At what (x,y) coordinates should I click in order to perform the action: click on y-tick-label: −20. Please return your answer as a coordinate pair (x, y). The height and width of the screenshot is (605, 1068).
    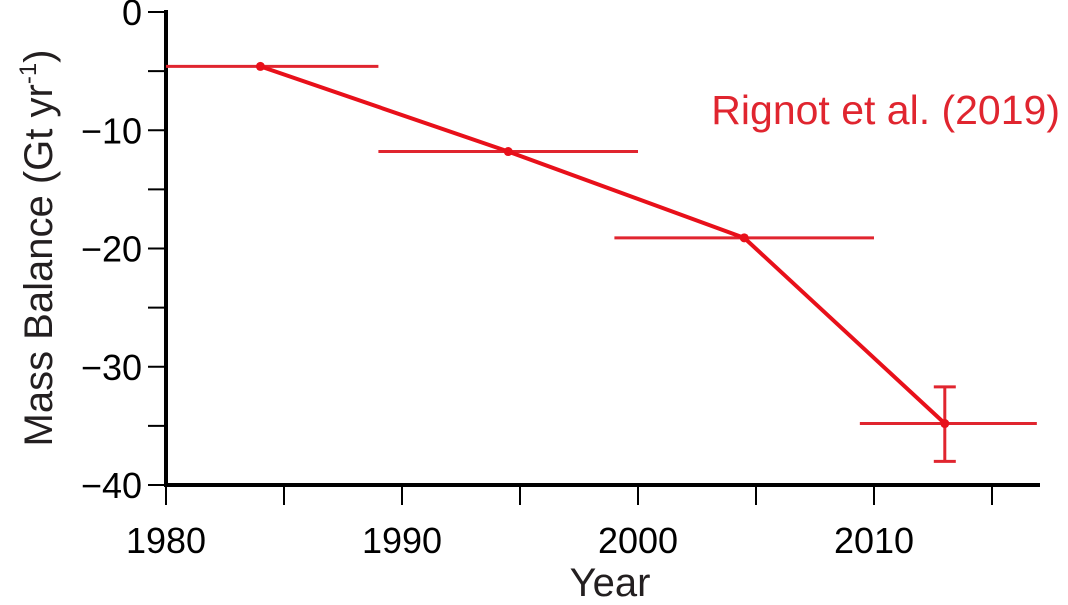
    Looking at the image, I should click on (111, 249).